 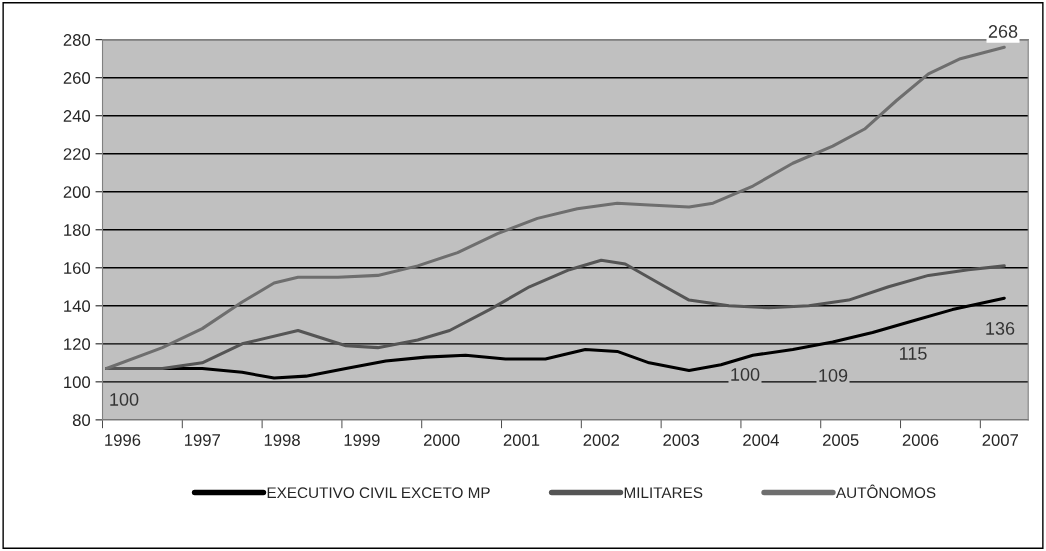 I want to click on y-tick-label: 100, so click(x=77, y=382).